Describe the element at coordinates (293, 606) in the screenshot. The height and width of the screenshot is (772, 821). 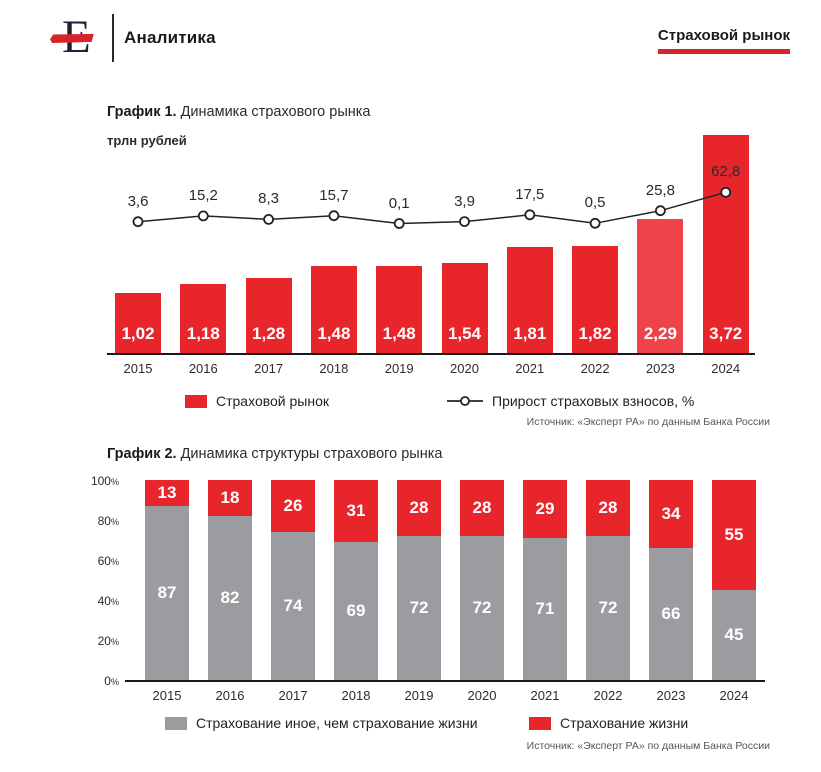
I see `chart2-nonlife-segment-2017: 74` at that location.